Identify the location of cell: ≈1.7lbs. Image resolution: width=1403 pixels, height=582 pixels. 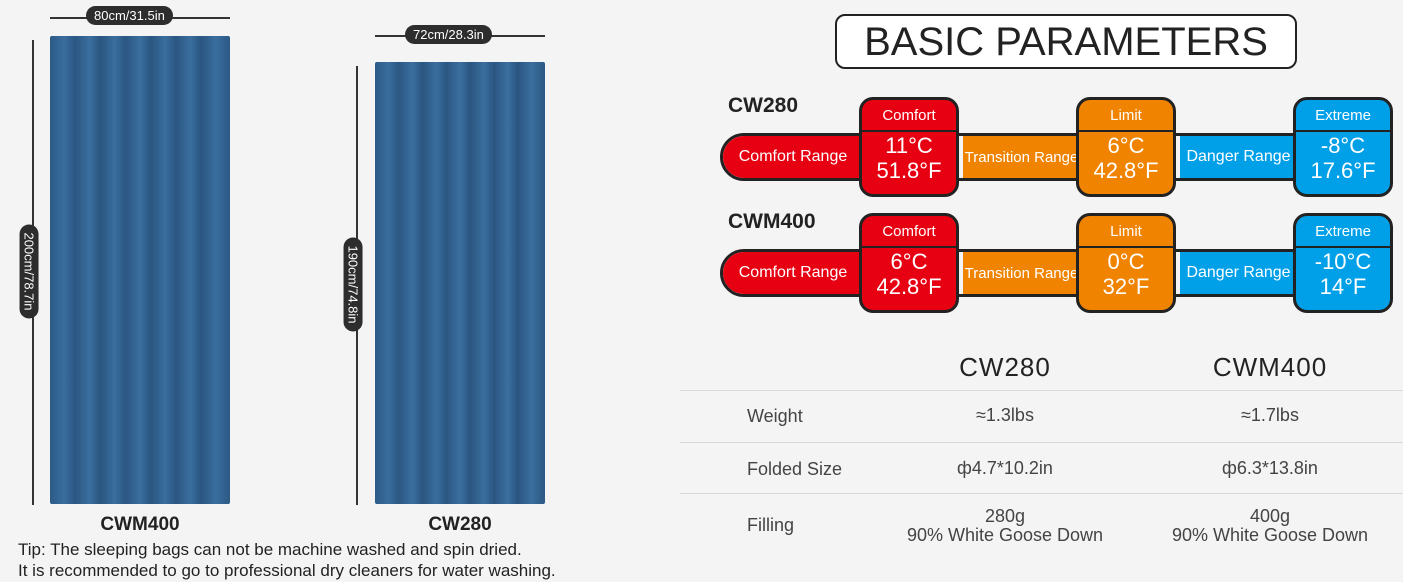
(1270, 415).